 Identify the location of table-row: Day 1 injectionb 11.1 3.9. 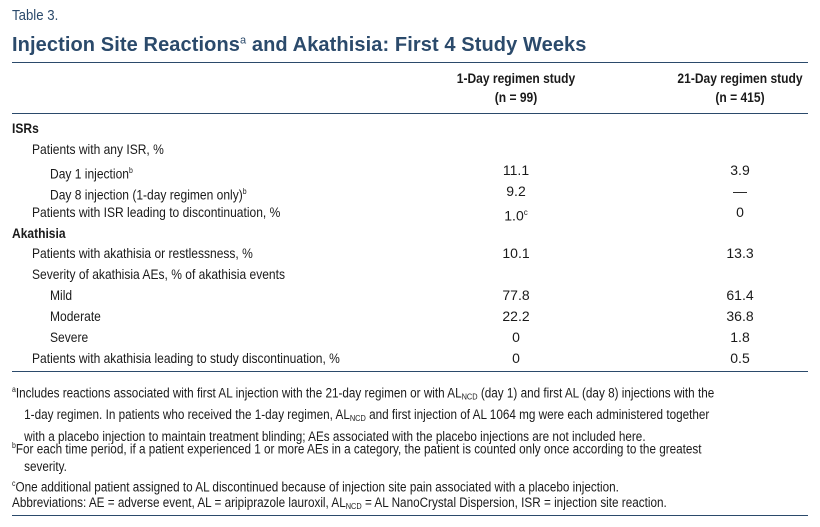
(410, 171).